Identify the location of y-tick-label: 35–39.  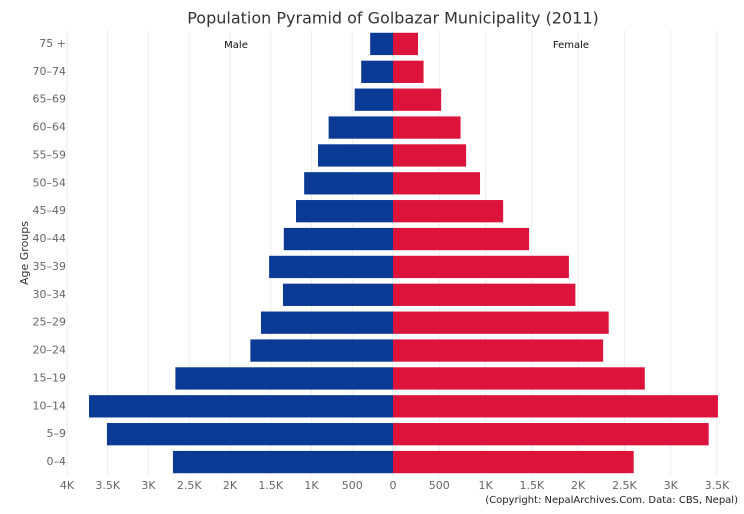
(50, 266).